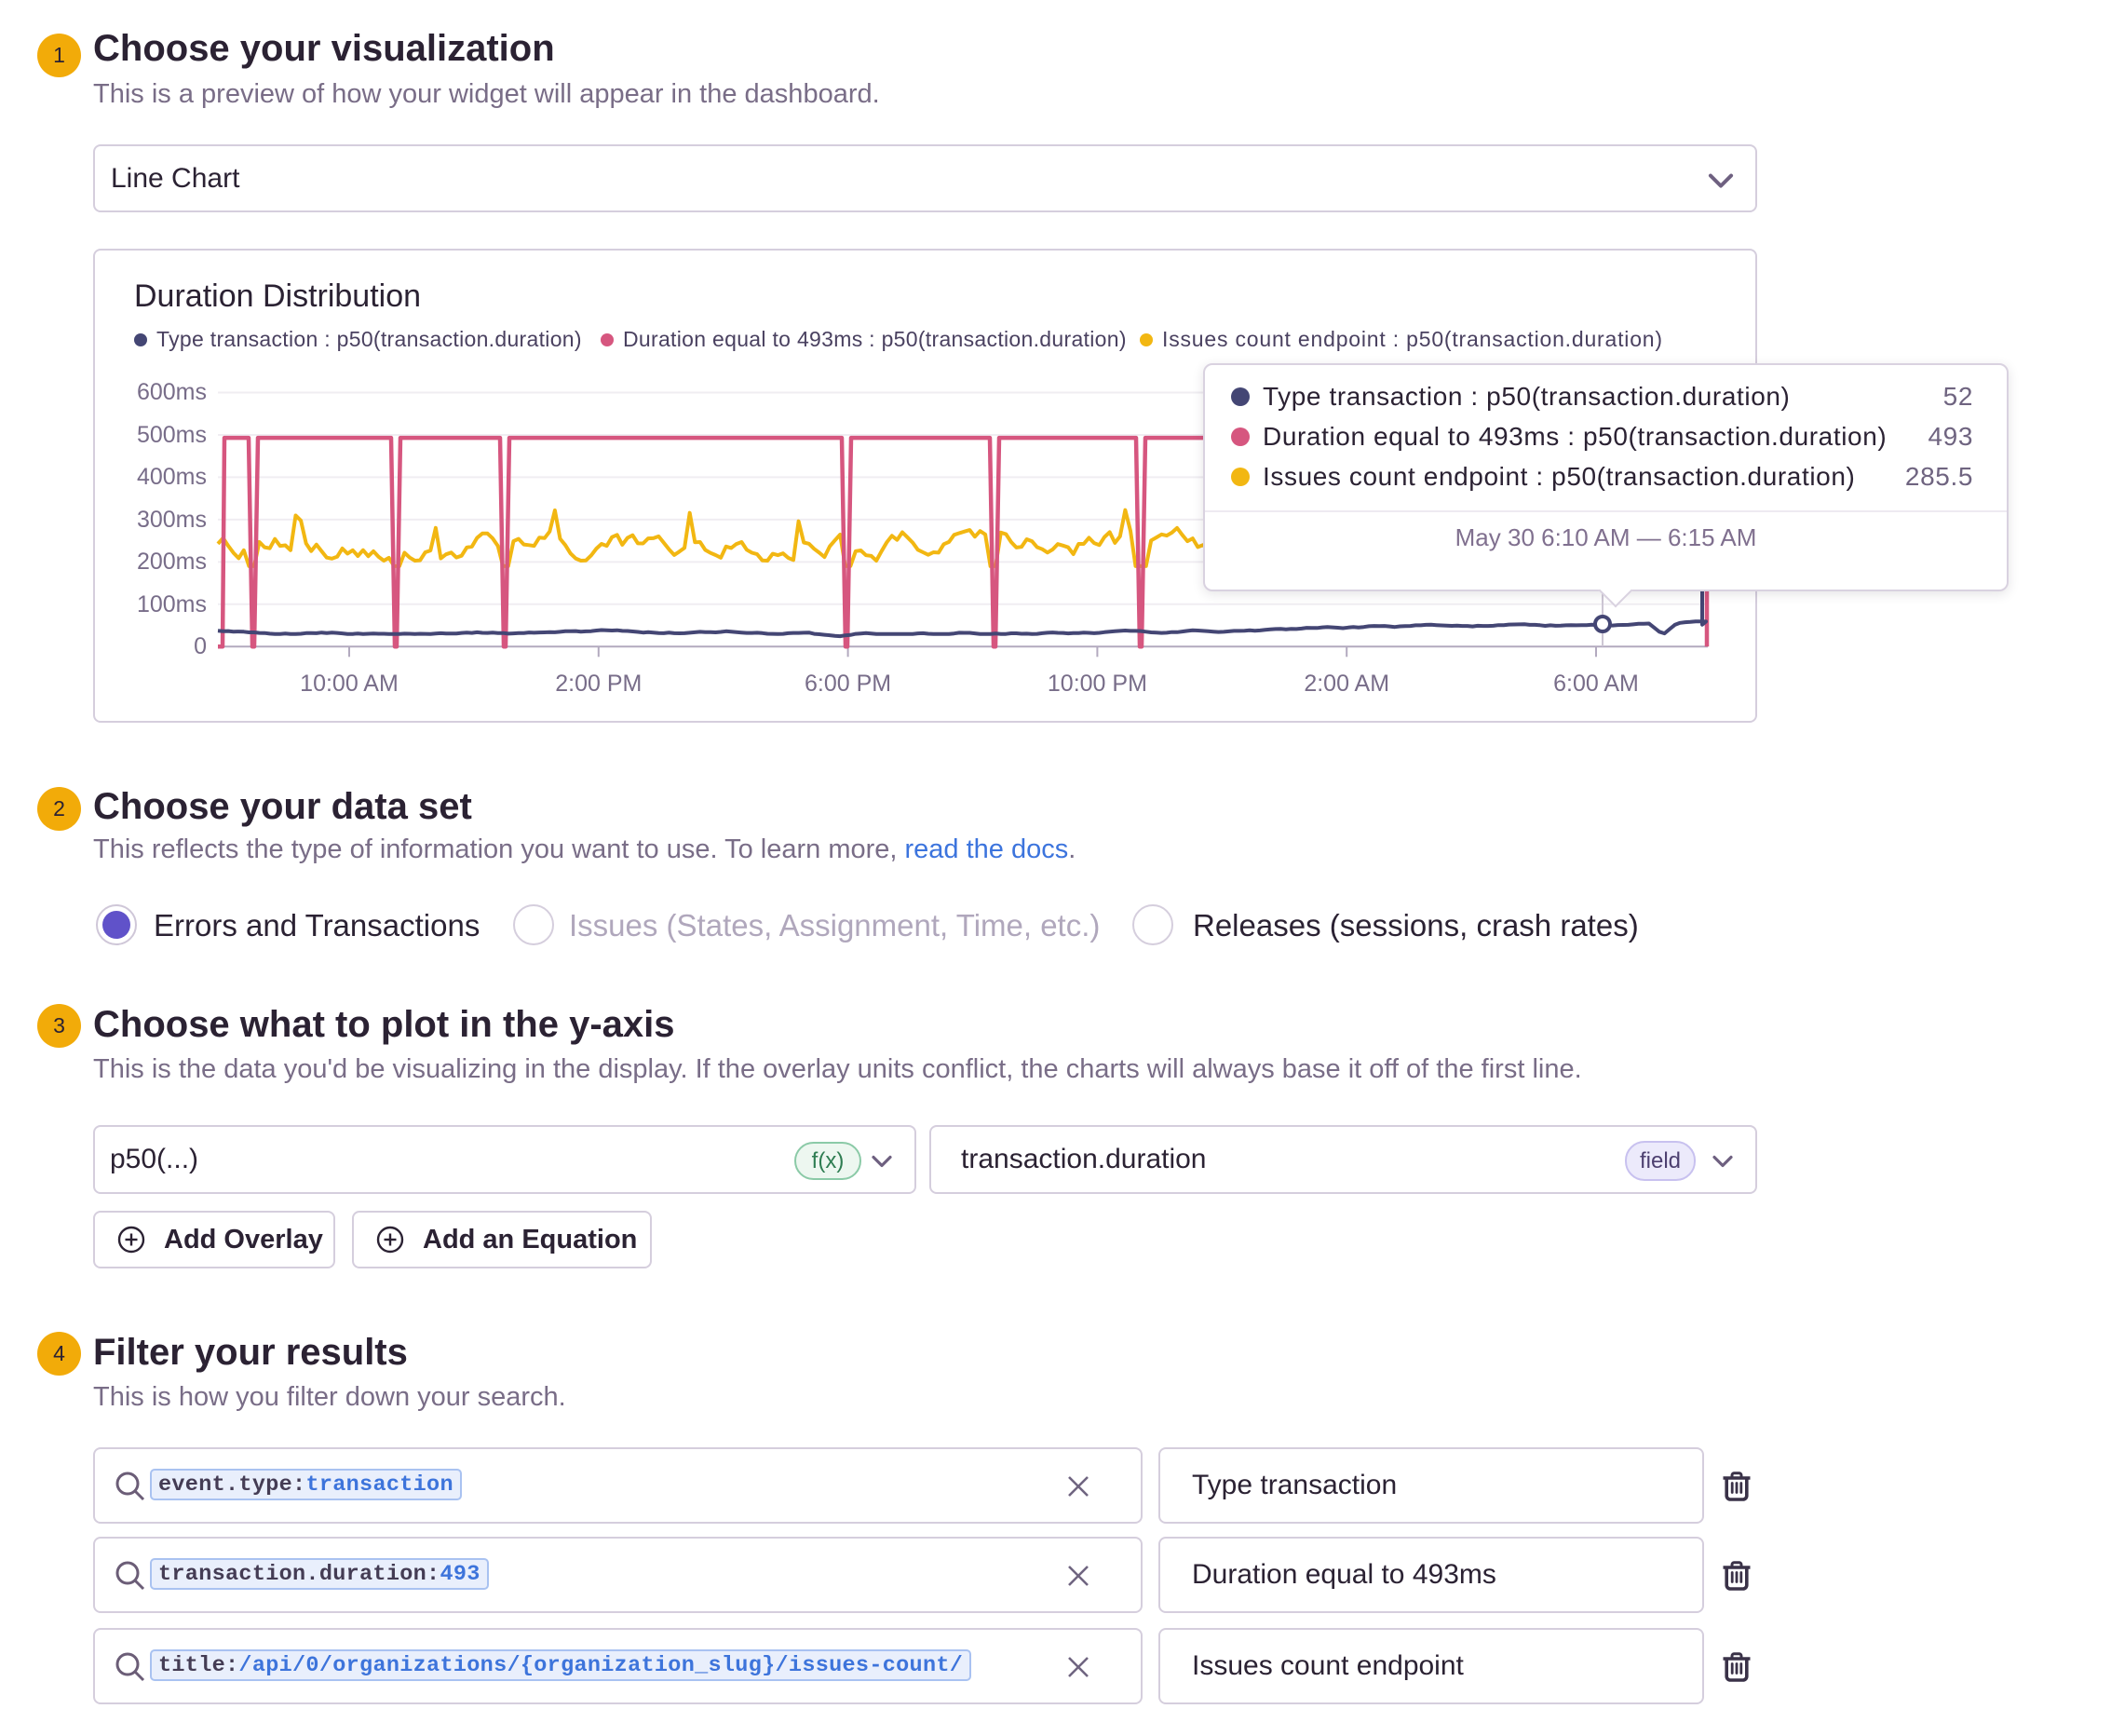  Describe the element at coordinates (172, 604) in the screenshot. I see `svg-text: 100ms` at that location.